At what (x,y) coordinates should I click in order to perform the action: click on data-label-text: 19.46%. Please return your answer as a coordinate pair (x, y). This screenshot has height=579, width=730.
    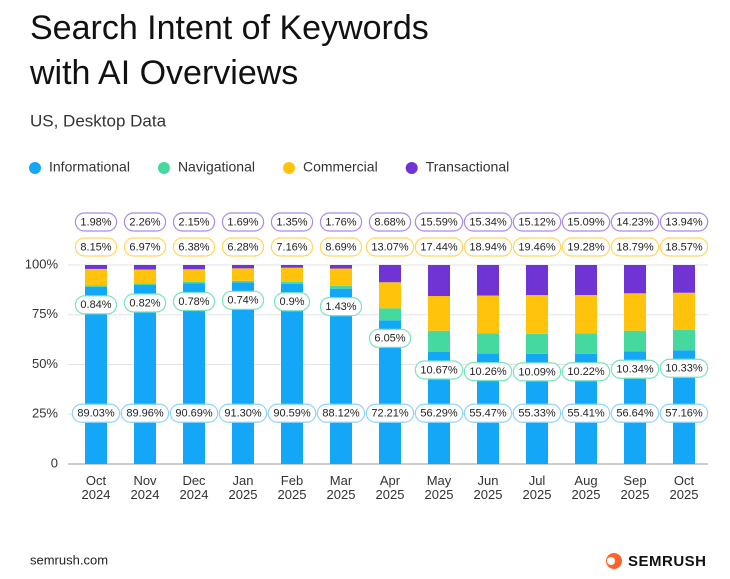
    Looking at the image, I should click on (537, 247).